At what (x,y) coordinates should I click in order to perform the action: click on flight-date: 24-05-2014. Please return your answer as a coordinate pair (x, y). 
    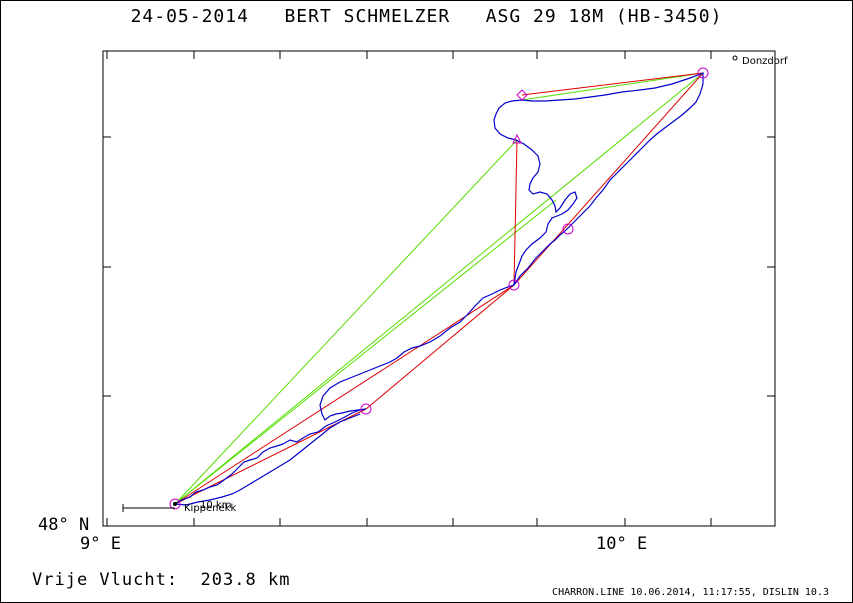
    Looking at the image, I should click on (189, 16).